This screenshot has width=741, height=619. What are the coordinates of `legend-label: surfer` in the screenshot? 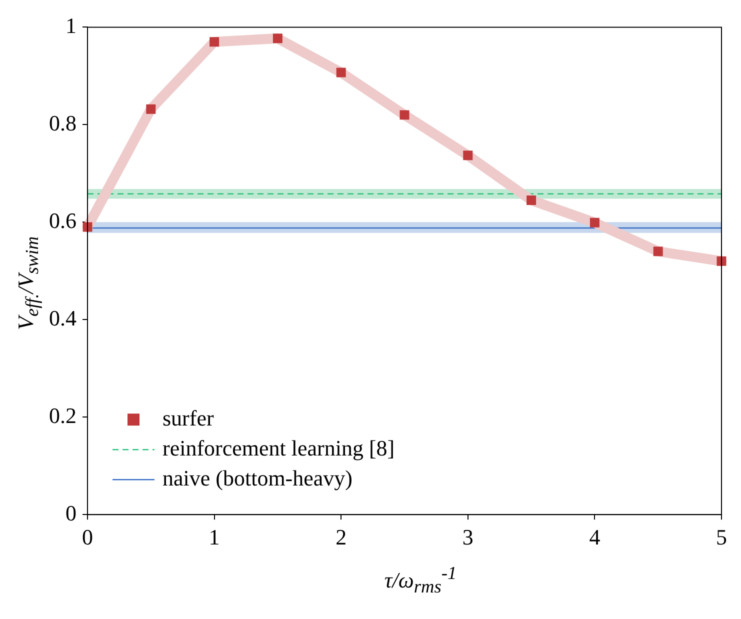 It's located at (188, 417).